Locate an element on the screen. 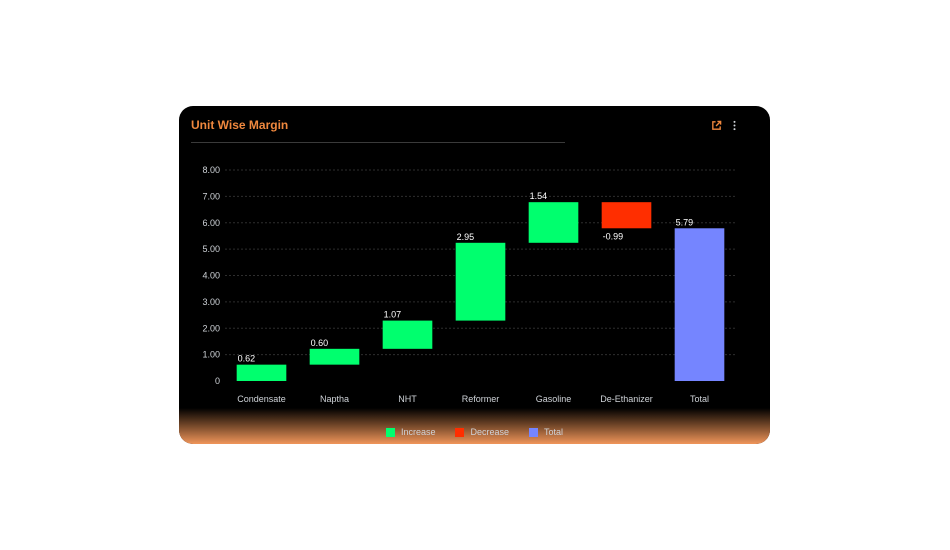  x-tick-label: Naptha is located at coordinates (334, 399).